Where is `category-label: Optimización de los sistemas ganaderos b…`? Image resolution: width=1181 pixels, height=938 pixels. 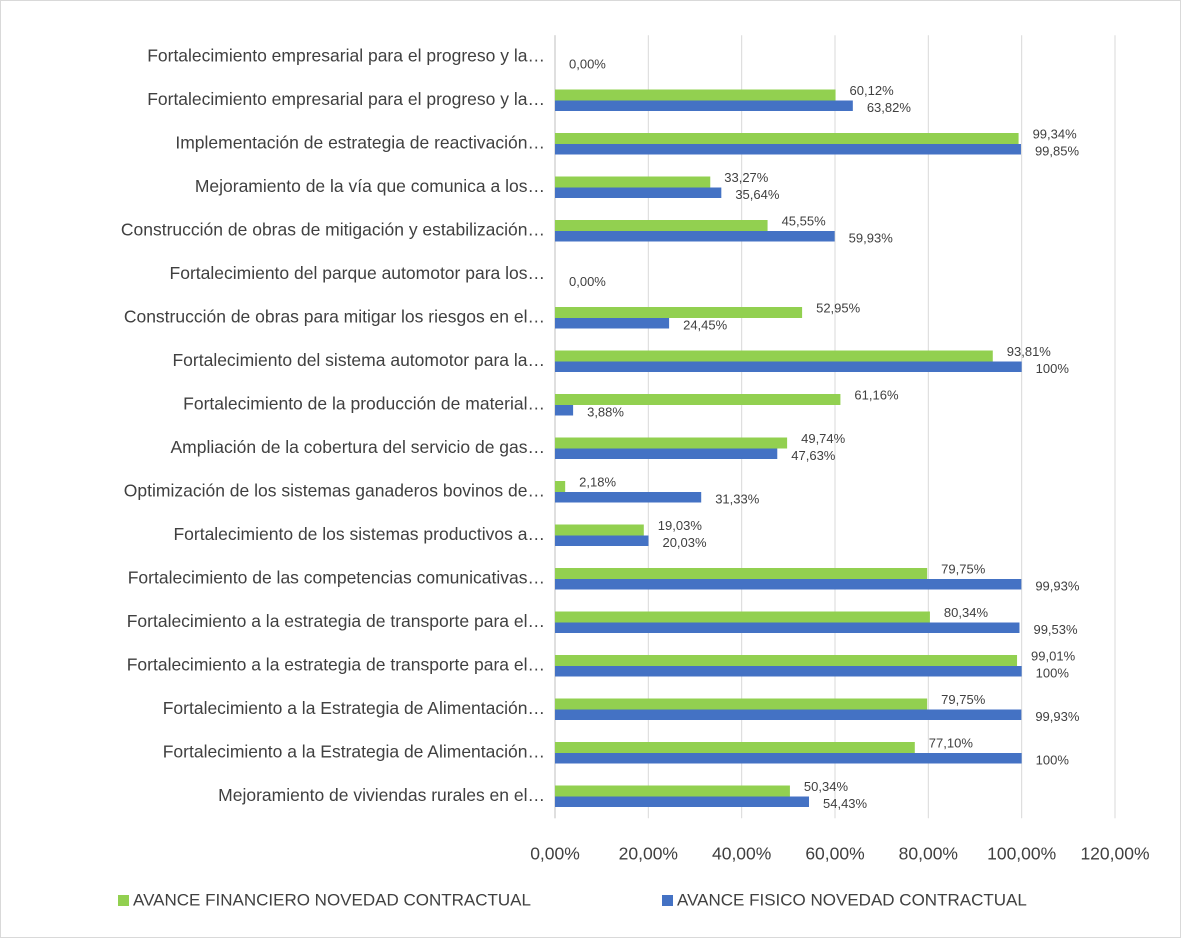 category-label: Optimización de los sistemas ganaderos b… is located at coordinates (334, 491).